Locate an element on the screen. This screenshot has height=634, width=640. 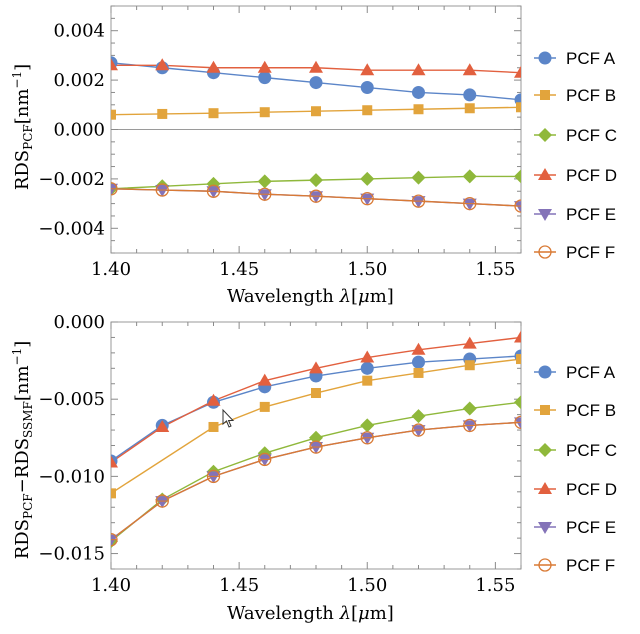
y-tick-label: −0.004 is located at coordinates (71, 228).